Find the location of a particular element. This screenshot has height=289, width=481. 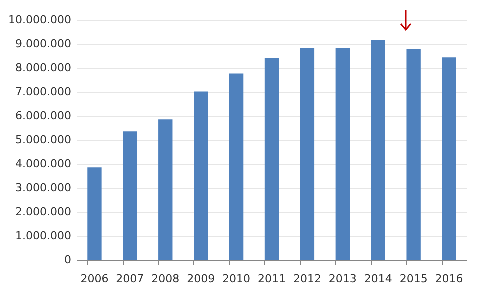

y-tick-label: 8.000.000 is located at coordinates (44, 68).